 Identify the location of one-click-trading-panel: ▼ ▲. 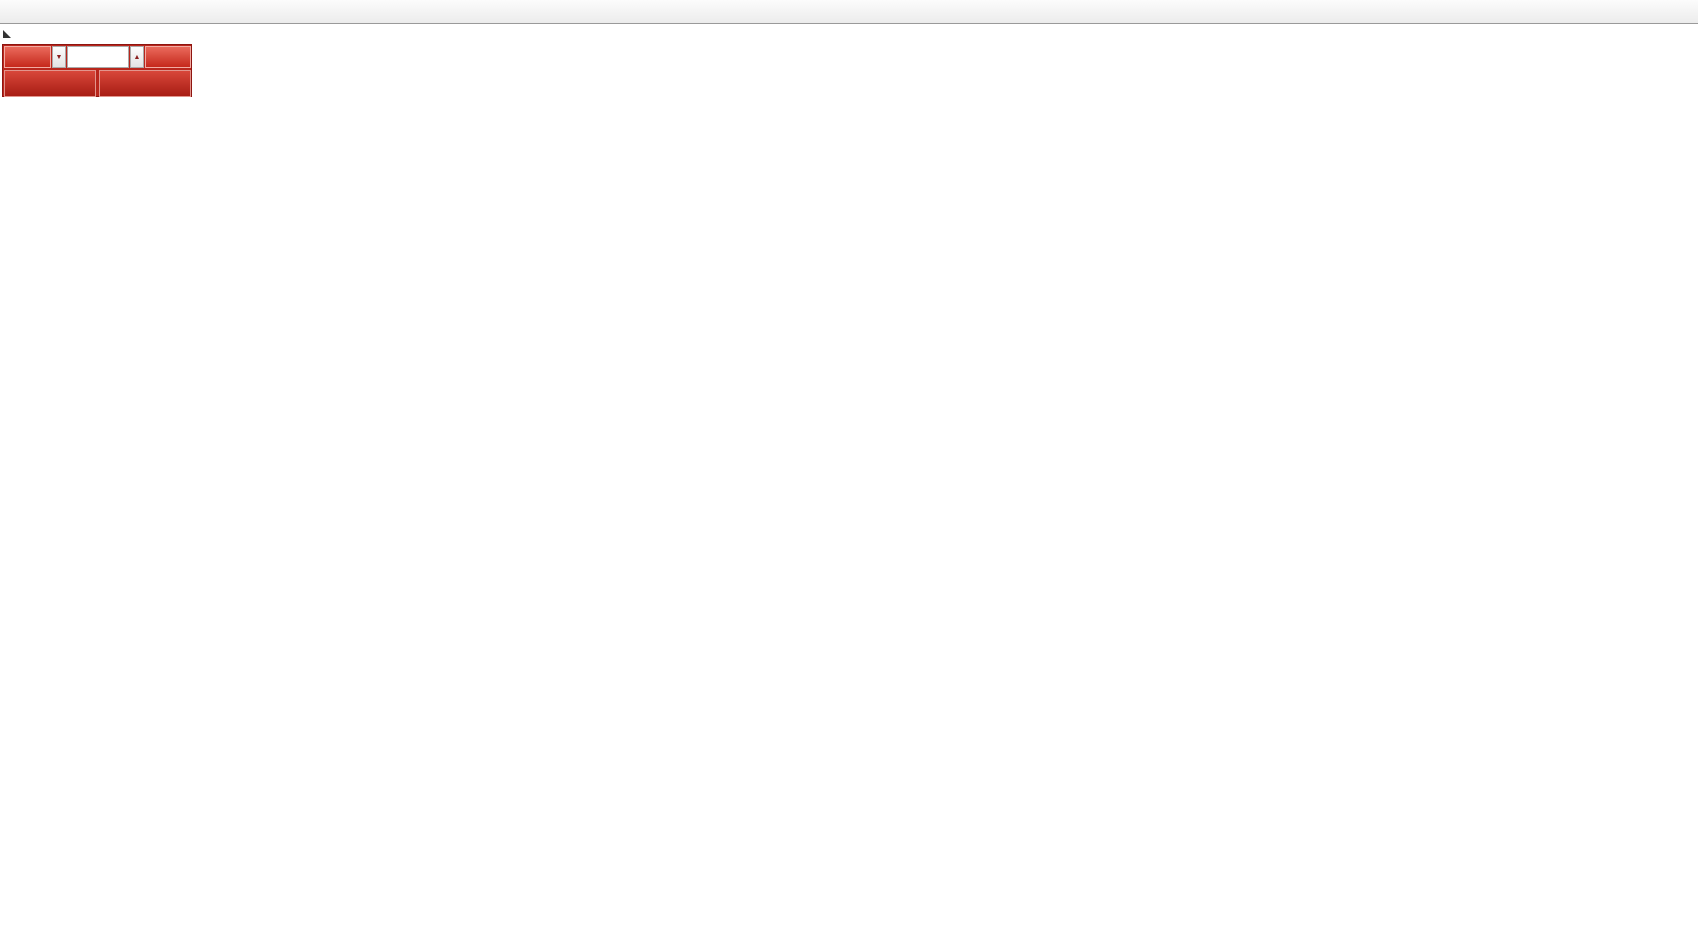
(97, 70).